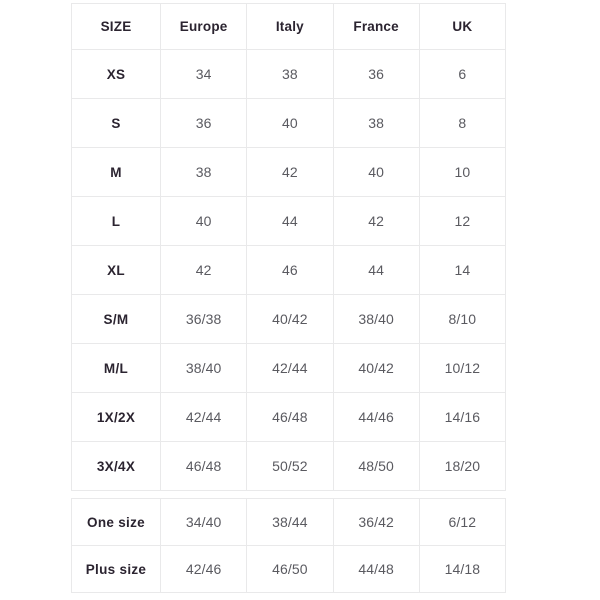 The image size is (600, 600). Describe the element at coordinates (462, 522) in the screenshot. I see `cell-uk: 6/12` at that location.